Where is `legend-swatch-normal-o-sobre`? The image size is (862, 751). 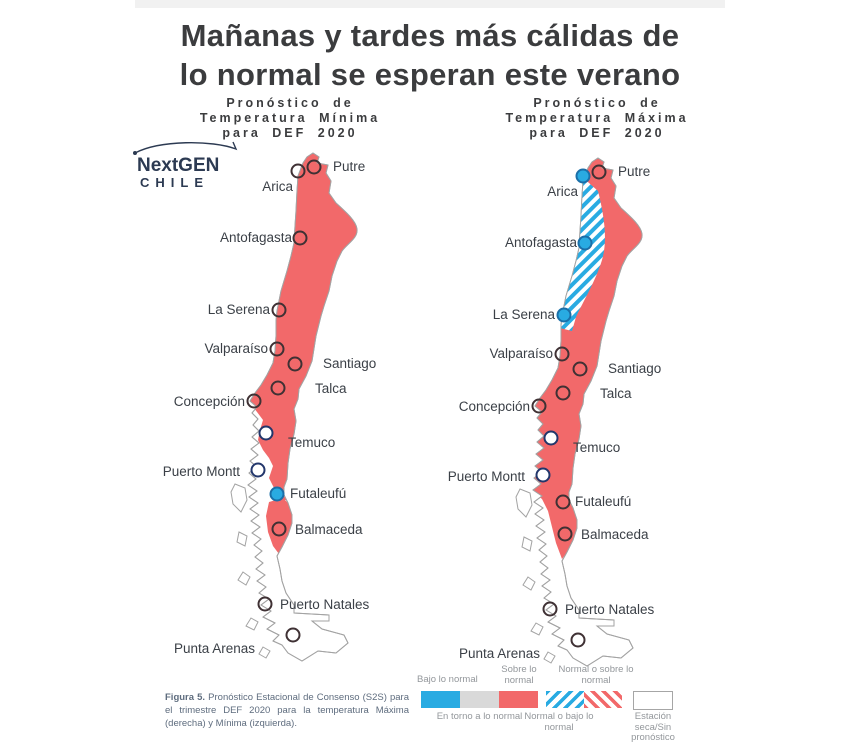 legend-swatch-normal-o-sobre is located at coordinates (603, 699).